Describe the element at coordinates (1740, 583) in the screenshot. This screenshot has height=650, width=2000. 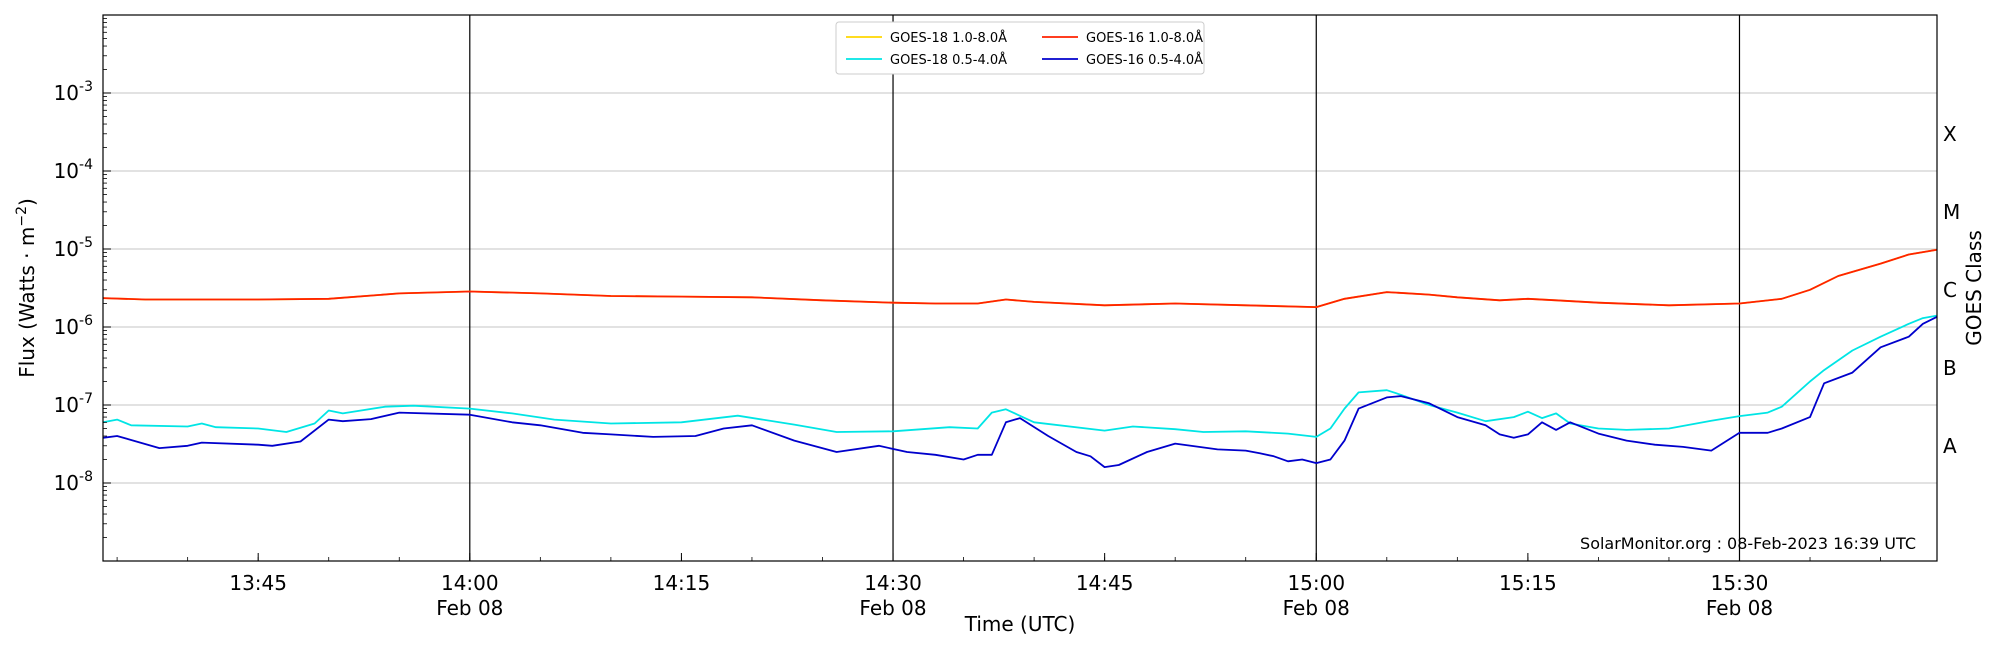
I see `x-tick-label: 15:30` at that location.